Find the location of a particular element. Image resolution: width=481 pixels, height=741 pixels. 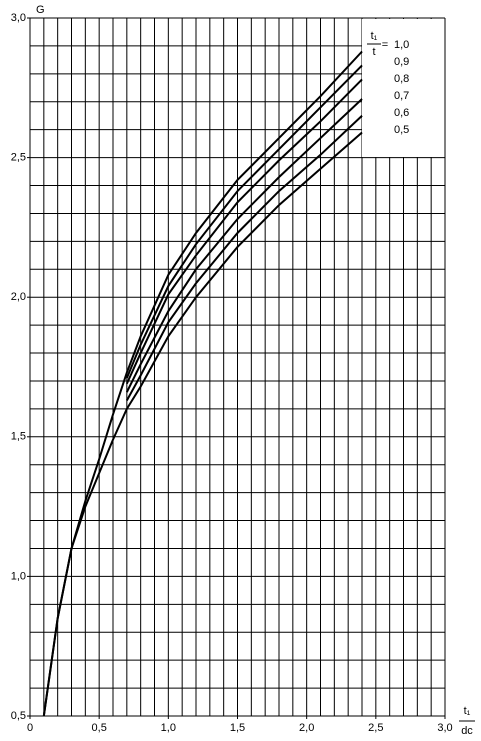

legend-label: 1,0 is located at coordinates (401, 45).